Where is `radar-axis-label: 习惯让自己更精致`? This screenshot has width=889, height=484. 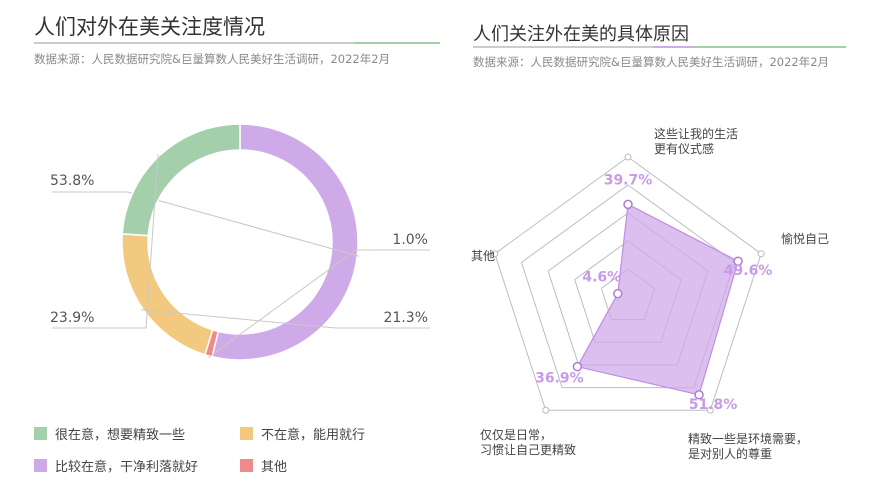
radar-axis-label: 习惯让自己更精致 is located at coordinates (528, 449).